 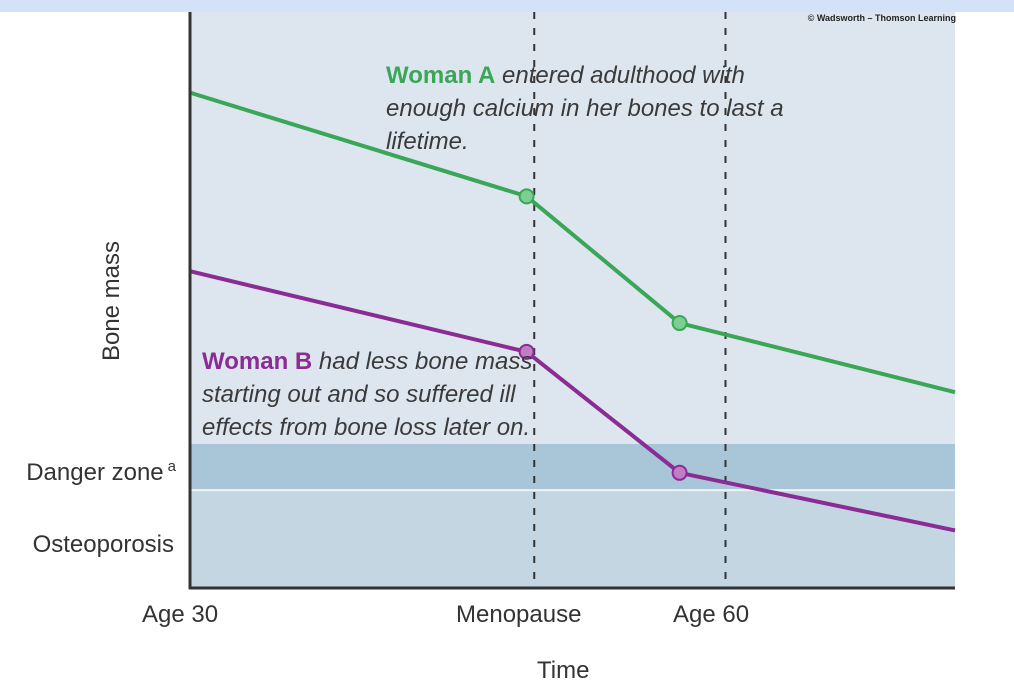 What do you see at coordinates (257, 361) in the screenshot?
I see `woman-b-label: Woman B` at bounding box center [257, 361].